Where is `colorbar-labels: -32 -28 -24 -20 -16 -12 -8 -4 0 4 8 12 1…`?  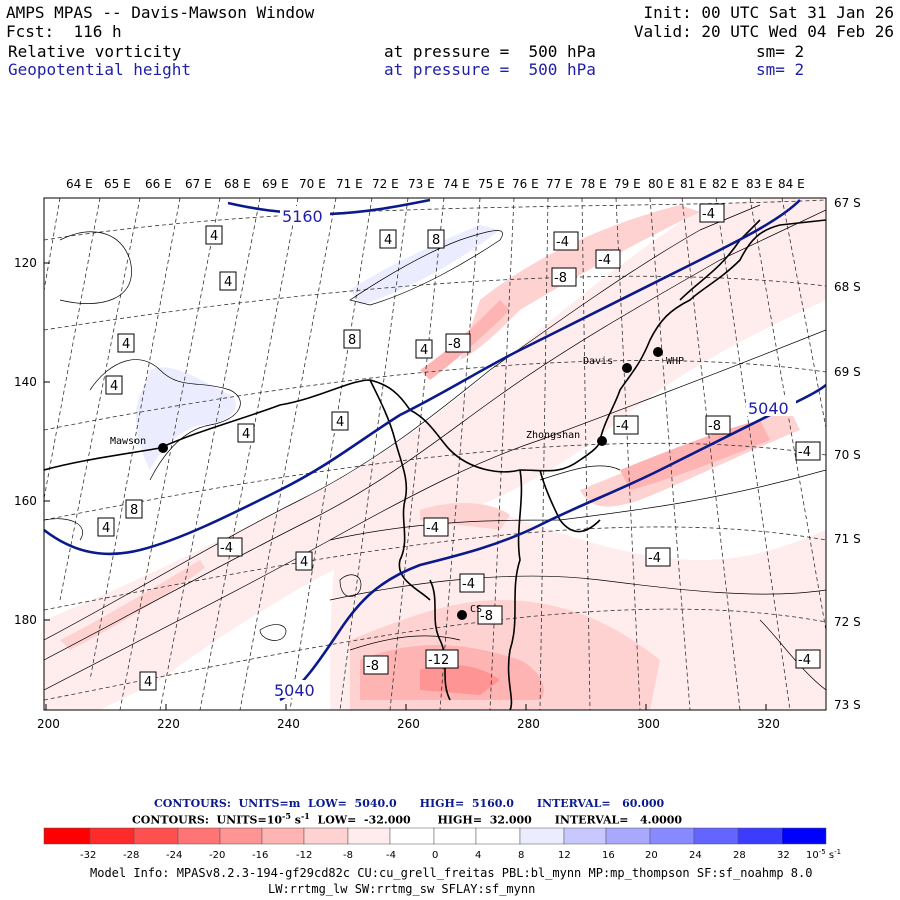 colorbar-labels: -32 -28 -24 -20 -16 -12 -8 -4 0 4 8 12 1… is located at coordinates (460, 854).